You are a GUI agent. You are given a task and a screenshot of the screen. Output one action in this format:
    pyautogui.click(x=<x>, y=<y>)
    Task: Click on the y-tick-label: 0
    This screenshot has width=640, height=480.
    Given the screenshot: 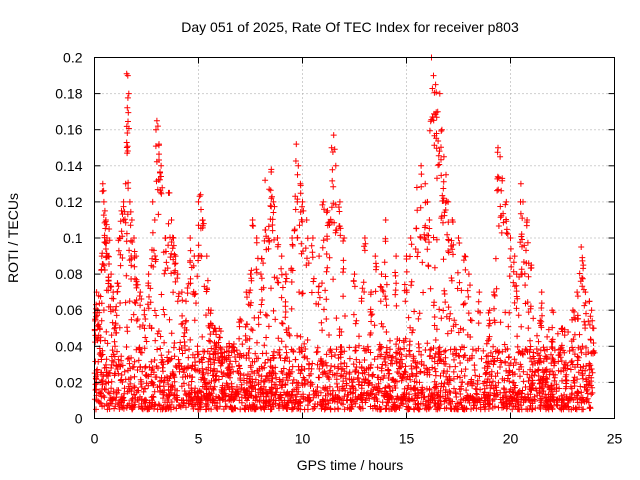 What is the action you would take?
    pyautogui.click(x=79, y=419)
    